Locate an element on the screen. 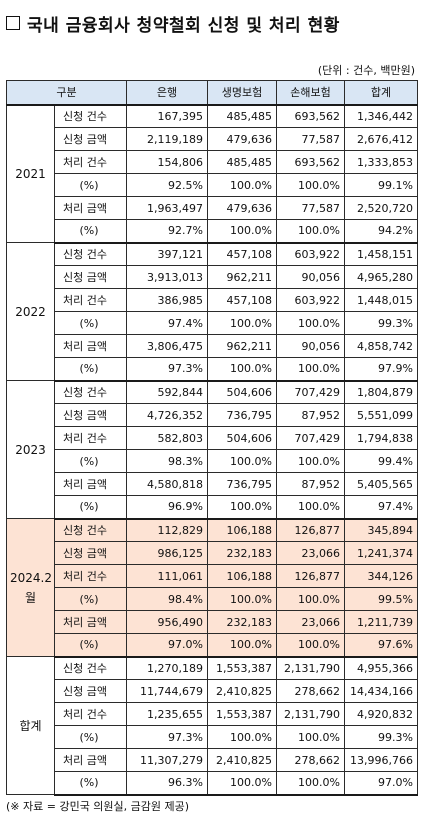  value-cell: 4,726,352 is located at coordinates (167, 415).